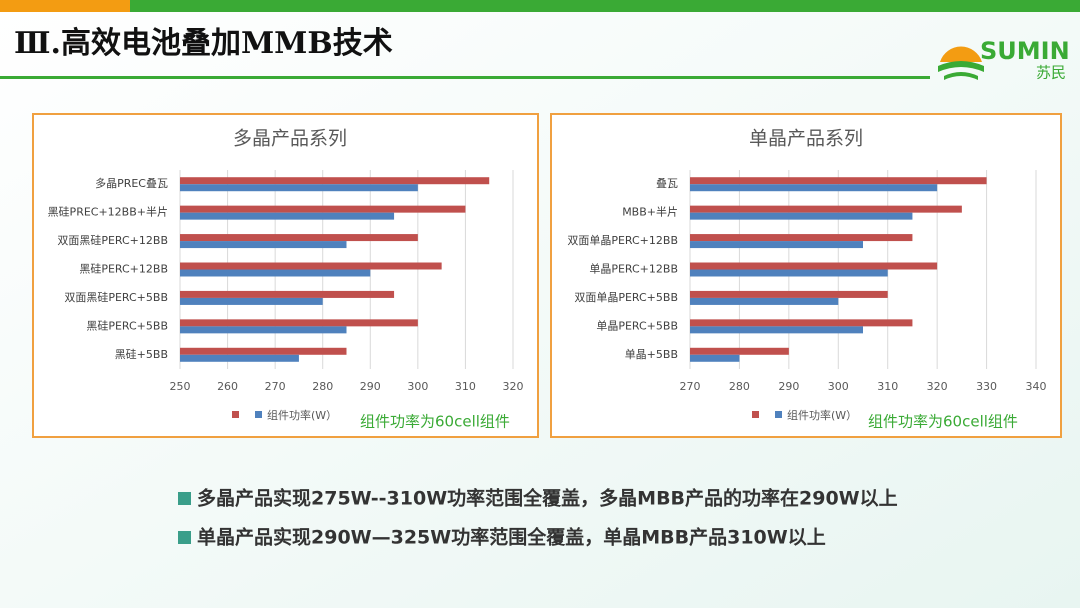  What do you see at coordinates (116, 297) in the screenshot?
I see `y-tick-label: 双面黑硅PERC+5BB` at bounding box center [116, 297].